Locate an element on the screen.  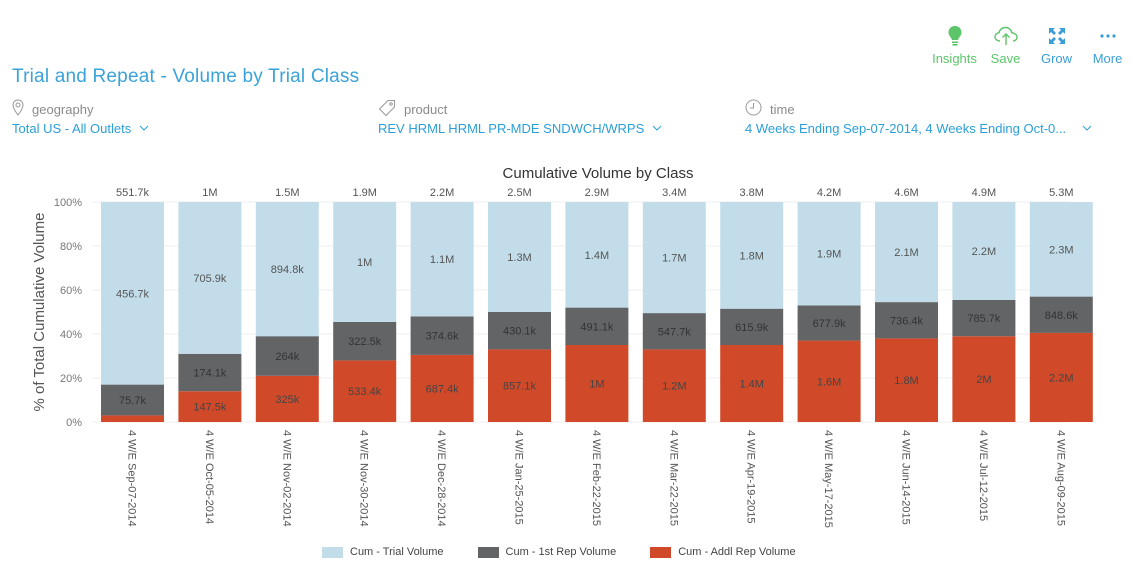
segment-value-label: 1.6M is located at coordinates (829, 382).